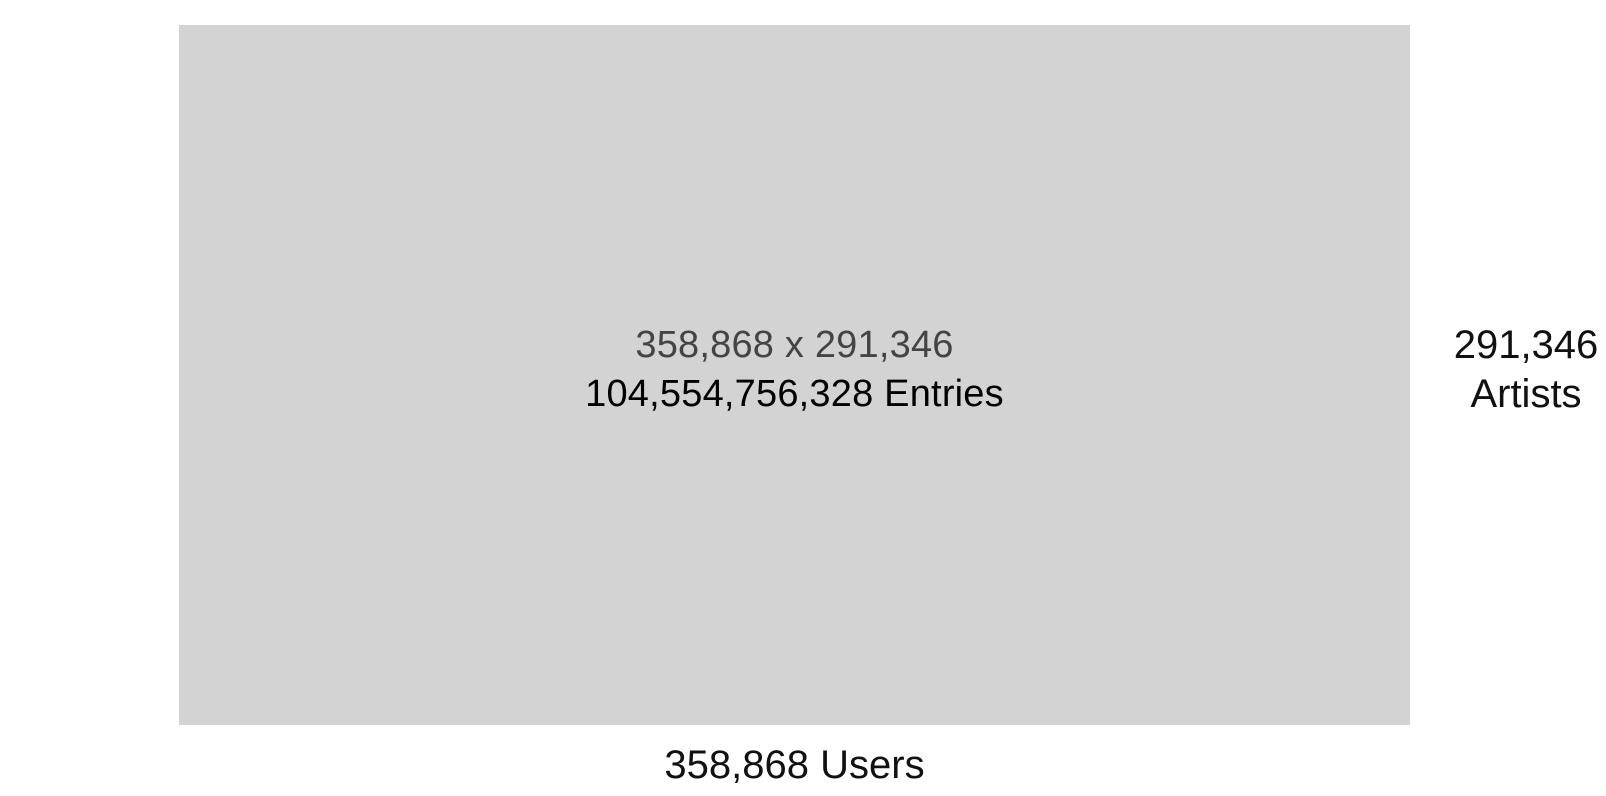 Image resolution: width=1606 pixels, height=796 pixels. What do you see at coordinates (794, 394) in the screenshot?
I see `matrix-entries-label: 104,554,756,328 Entries` at bounding box center [794, 394].